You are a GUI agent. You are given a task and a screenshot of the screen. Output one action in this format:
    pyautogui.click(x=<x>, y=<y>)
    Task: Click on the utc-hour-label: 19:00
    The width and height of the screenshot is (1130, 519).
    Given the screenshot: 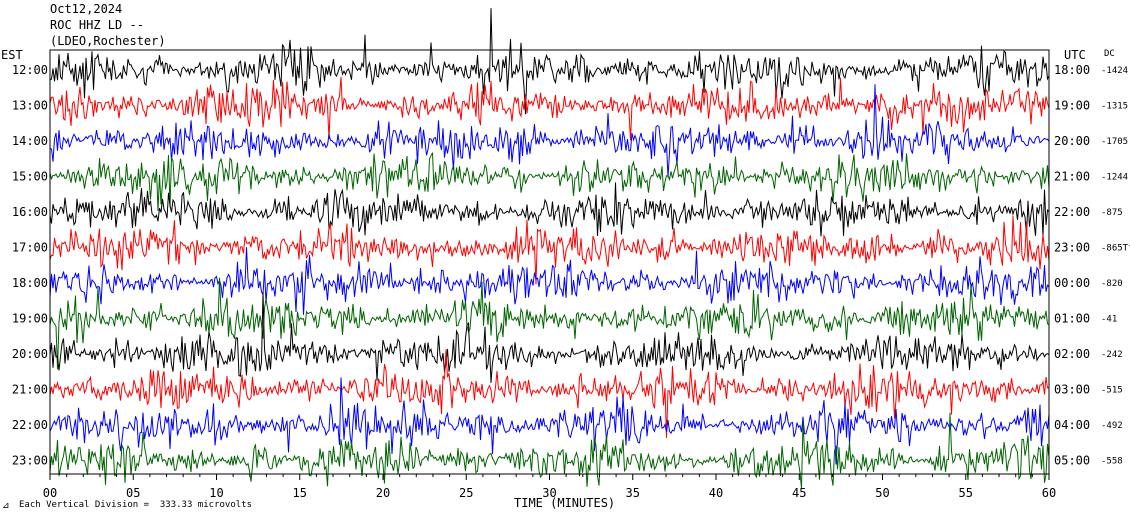 What is the action you would take?
    pyautogui.click(x=1072, y=106)
    